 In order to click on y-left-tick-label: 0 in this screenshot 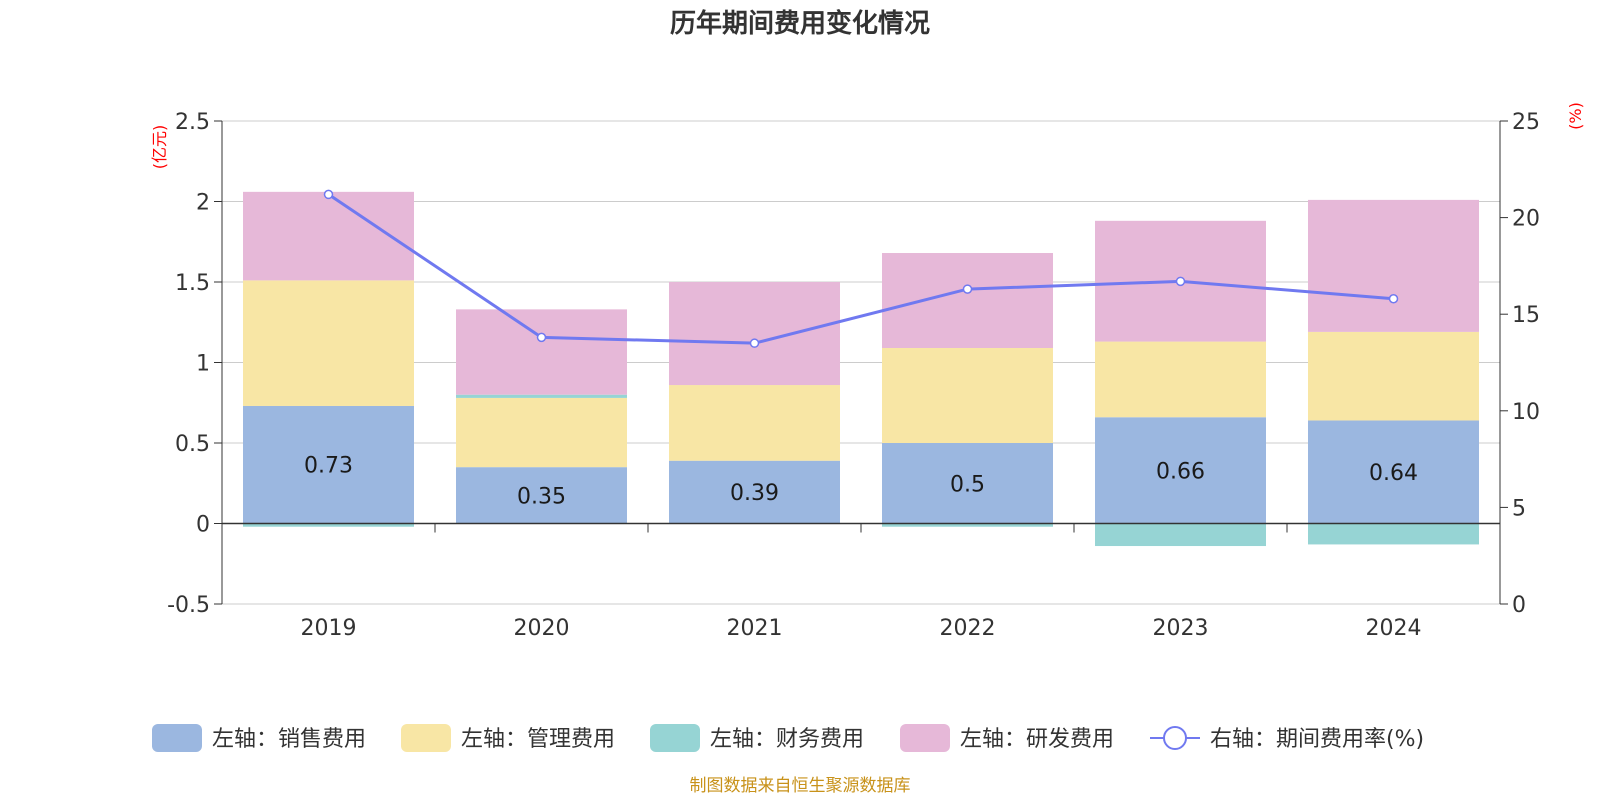, I will do `click(203, 525)`.